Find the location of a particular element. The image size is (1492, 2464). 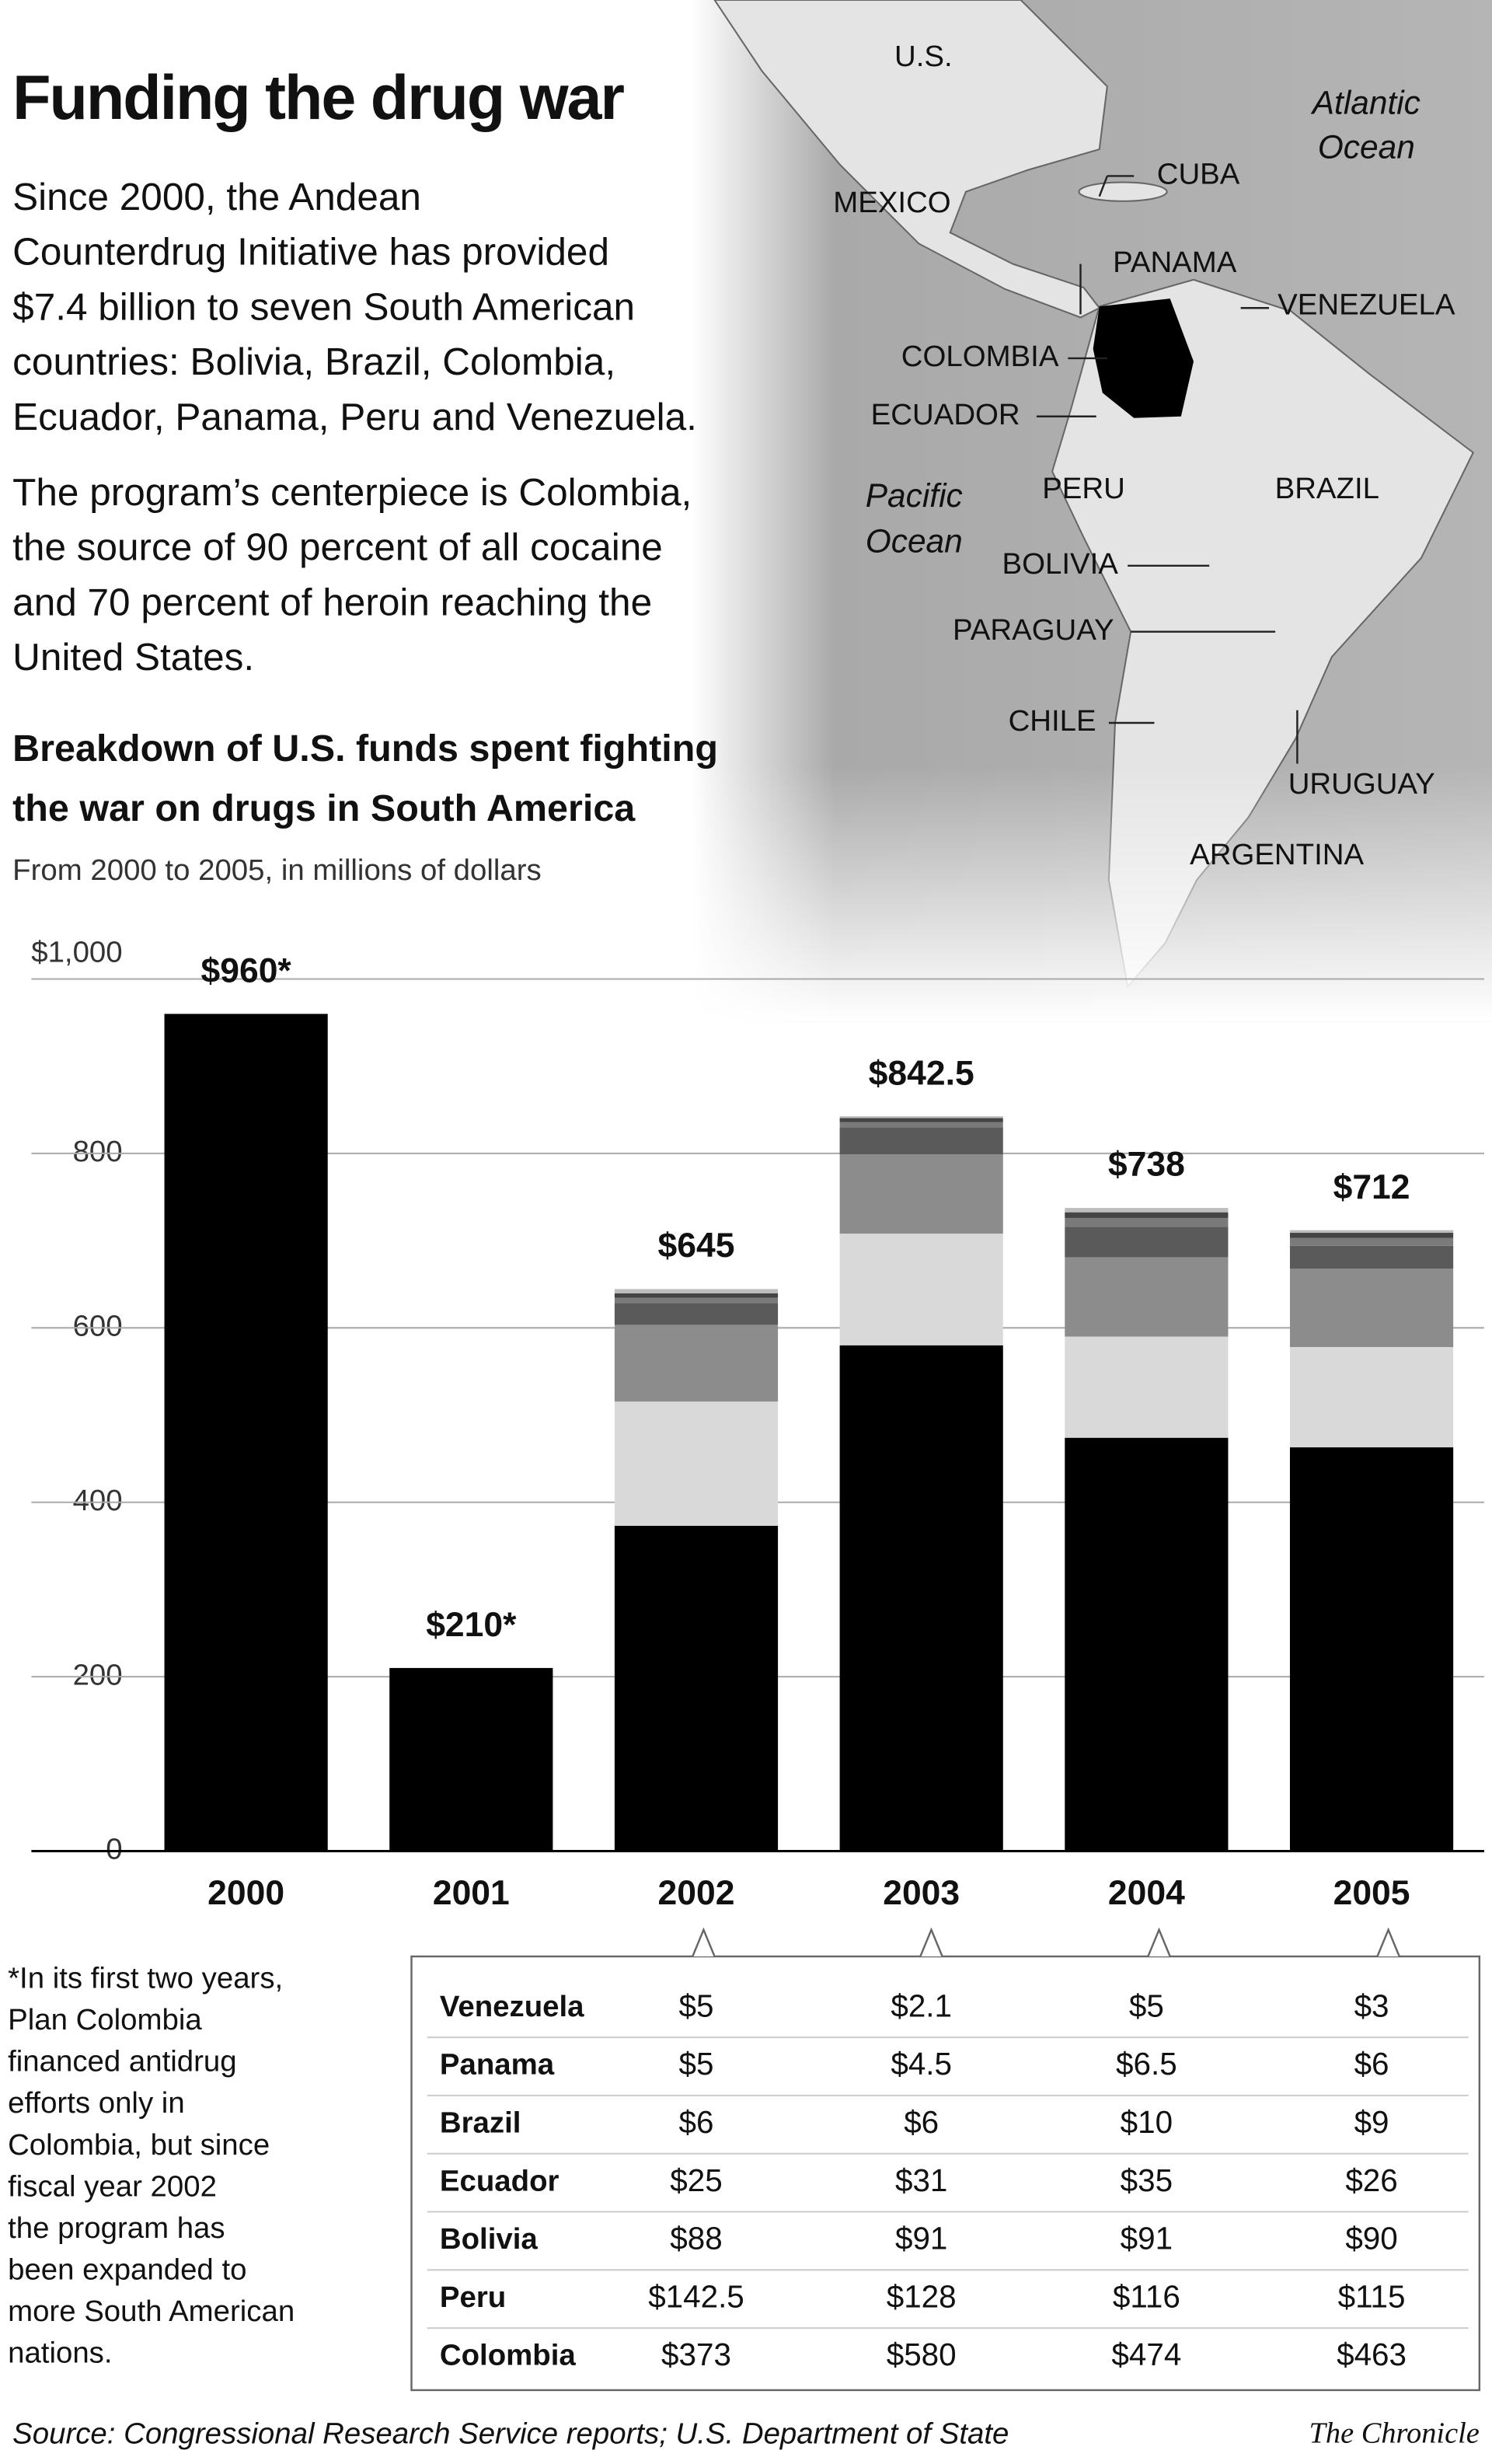

table-cell: $3 is located at coordinates (1371, 2006).